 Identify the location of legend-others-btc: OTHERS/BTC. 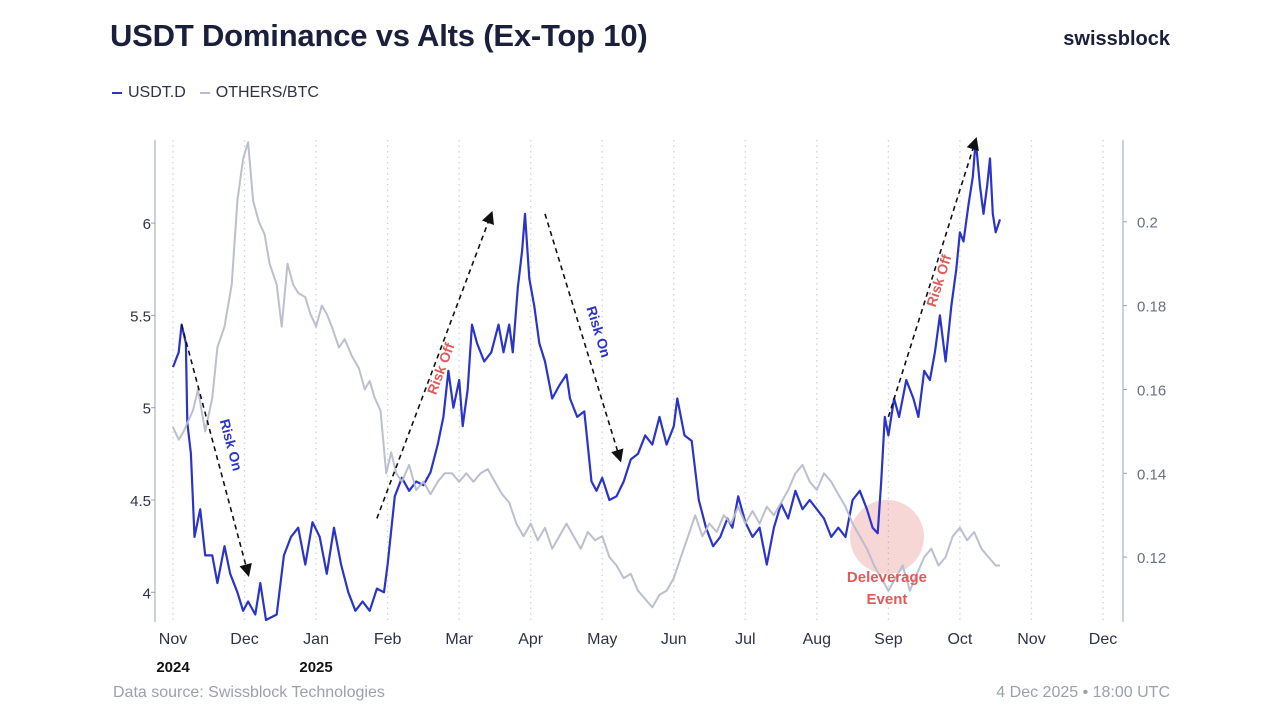
(259, 93).